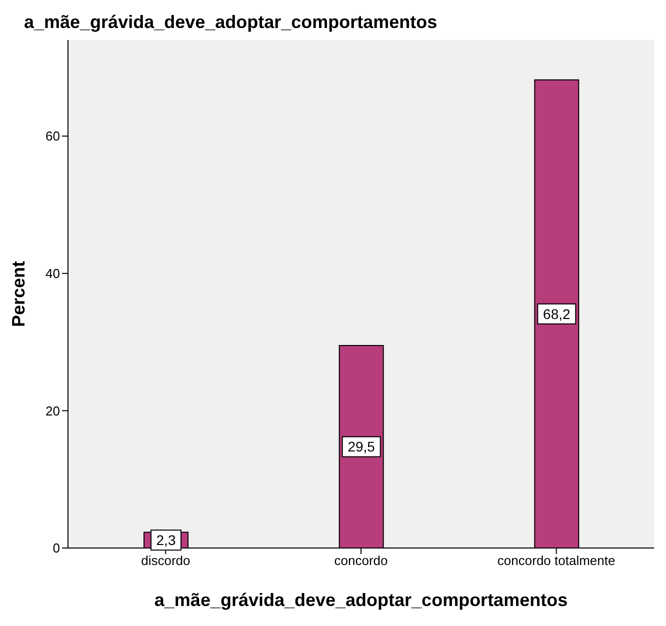 This screenshot has height=626, width=666. I want to click on chart-title: a_mãe_grávida_deve_adoptar_comportamentos, so click(230, 22).